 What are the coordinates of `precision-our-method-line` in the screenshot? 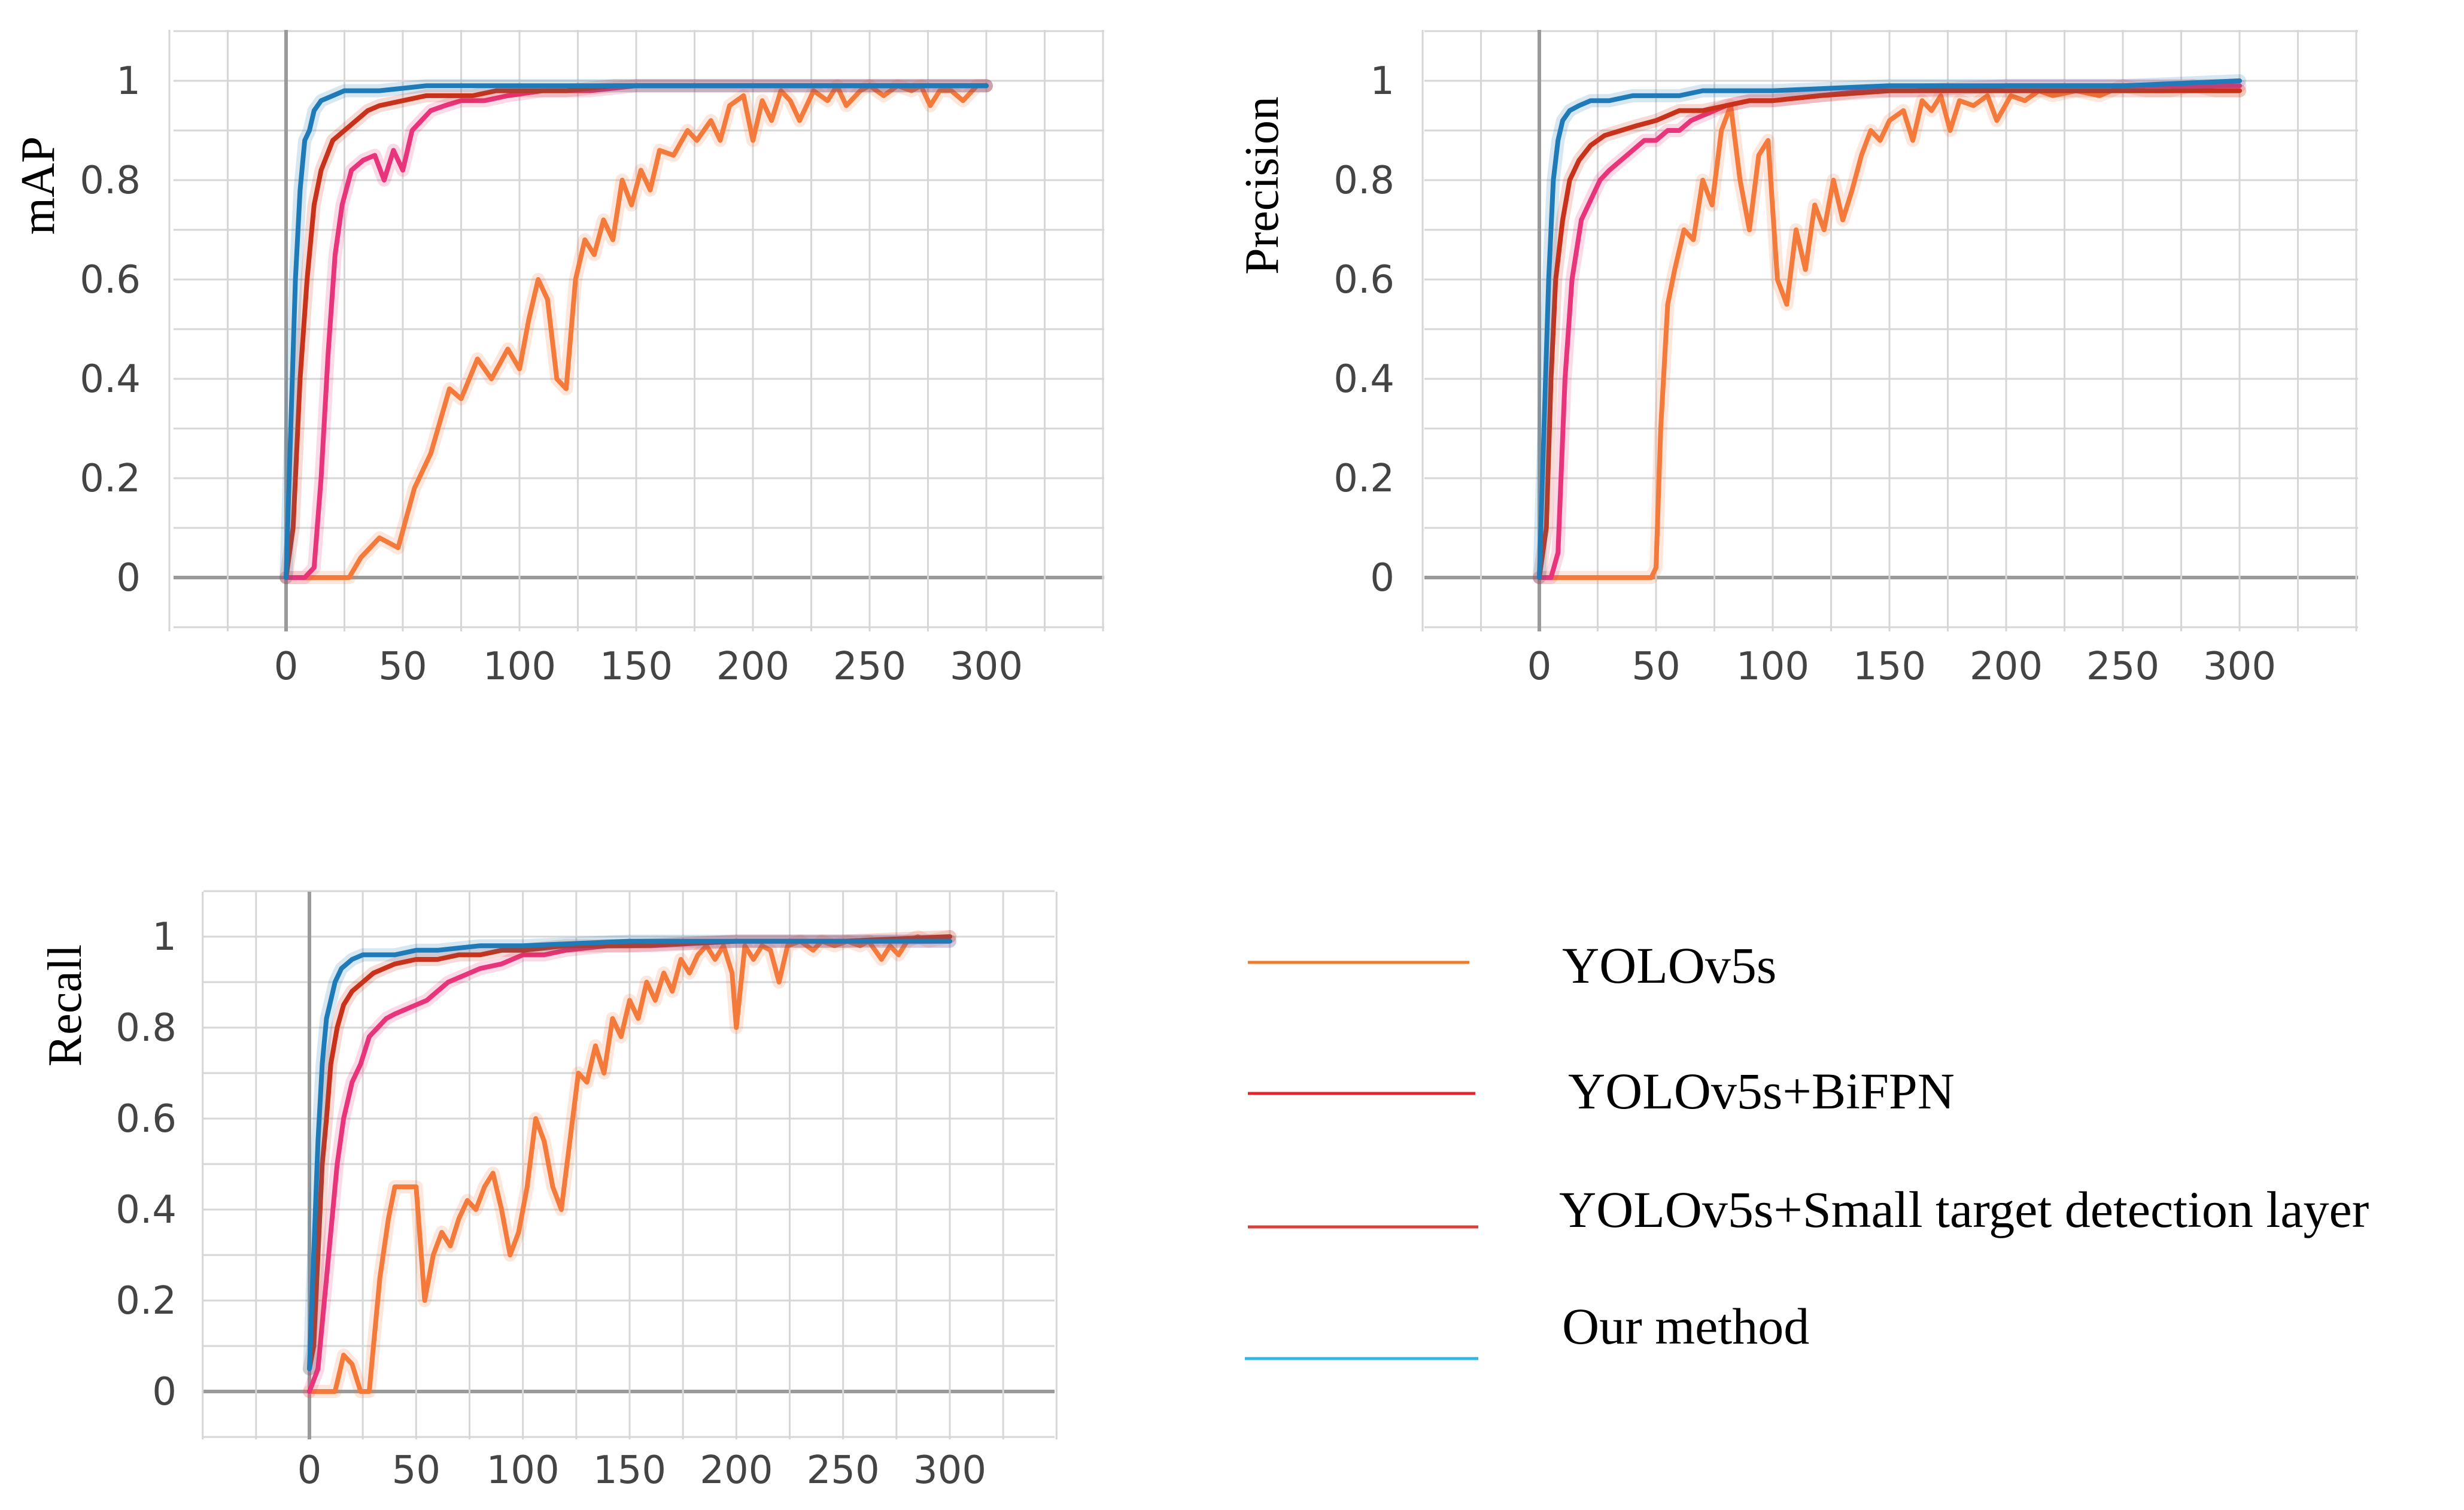 It's located at (1889, 329).